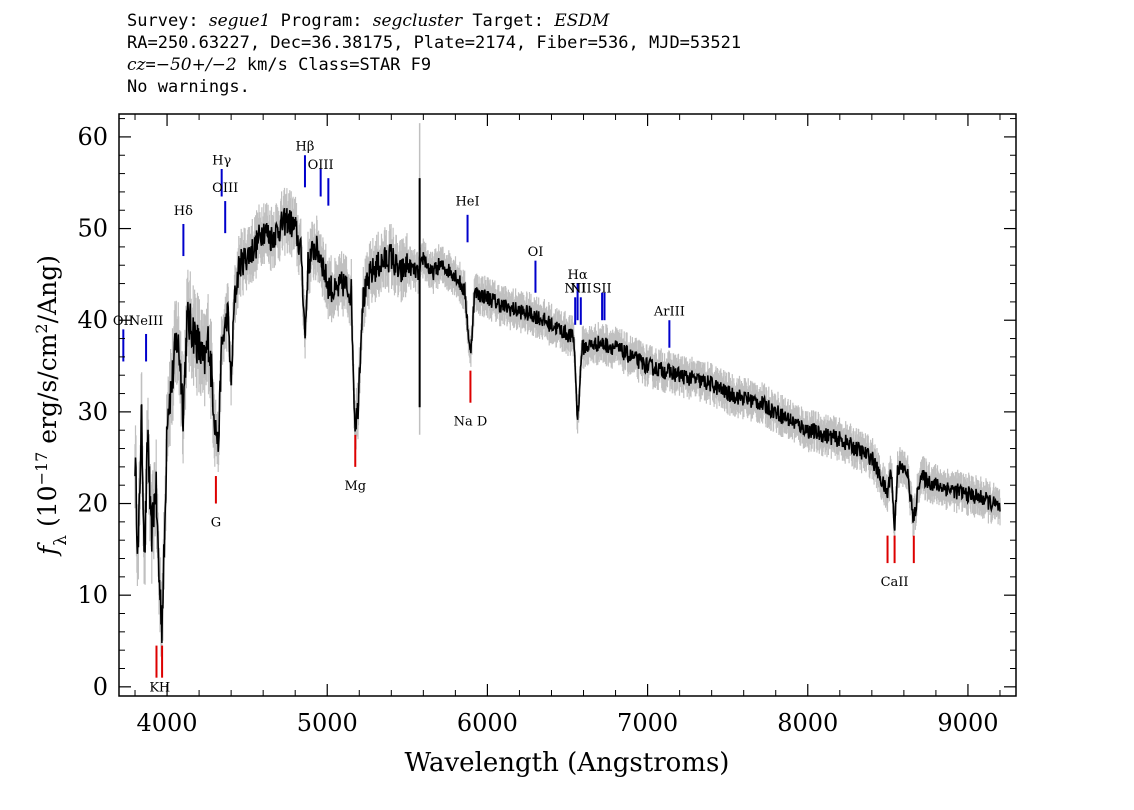 The height and width of the screenshot is (810, 1134). Describe the element at coordinates (154, 687) in the screenshot. I see `absorption-line-label: K` at that location.